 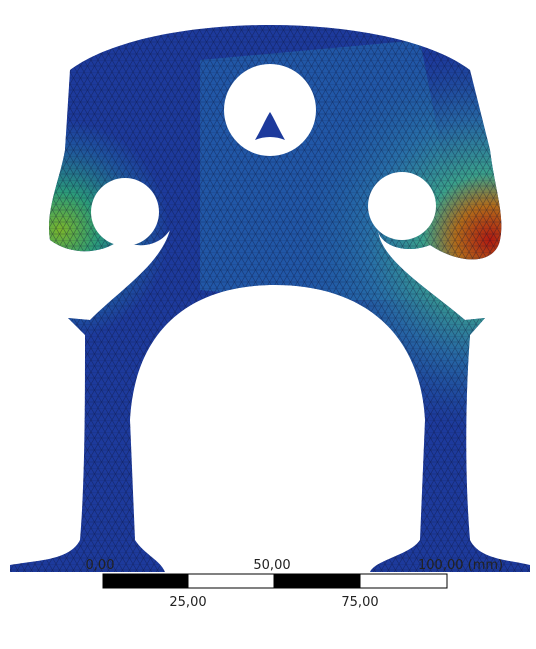 I want to click on scale-label: 0,00, so click(x=100, y=565).